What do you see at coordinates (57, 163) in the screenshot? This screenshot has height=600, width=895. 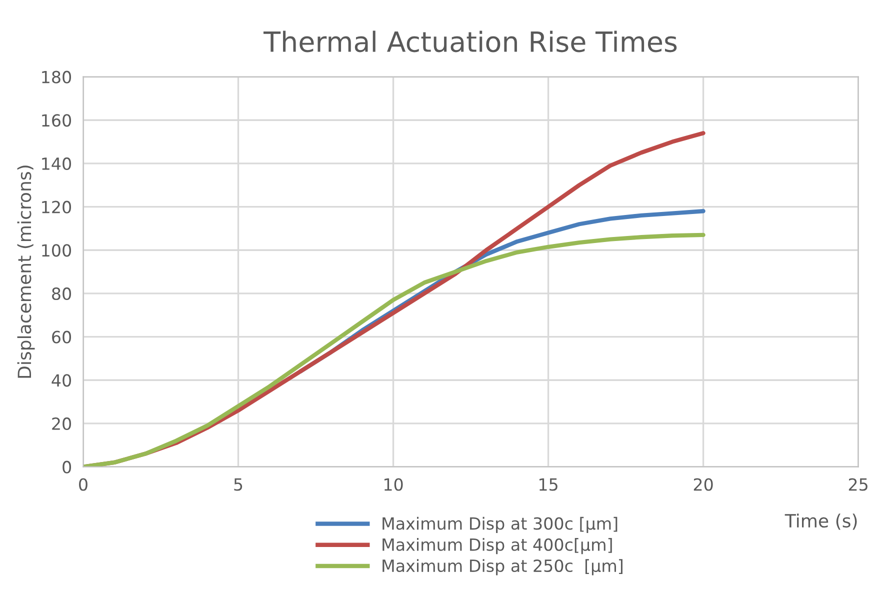 I see `y-tick-label: 140` at bounding box center [57, 163].